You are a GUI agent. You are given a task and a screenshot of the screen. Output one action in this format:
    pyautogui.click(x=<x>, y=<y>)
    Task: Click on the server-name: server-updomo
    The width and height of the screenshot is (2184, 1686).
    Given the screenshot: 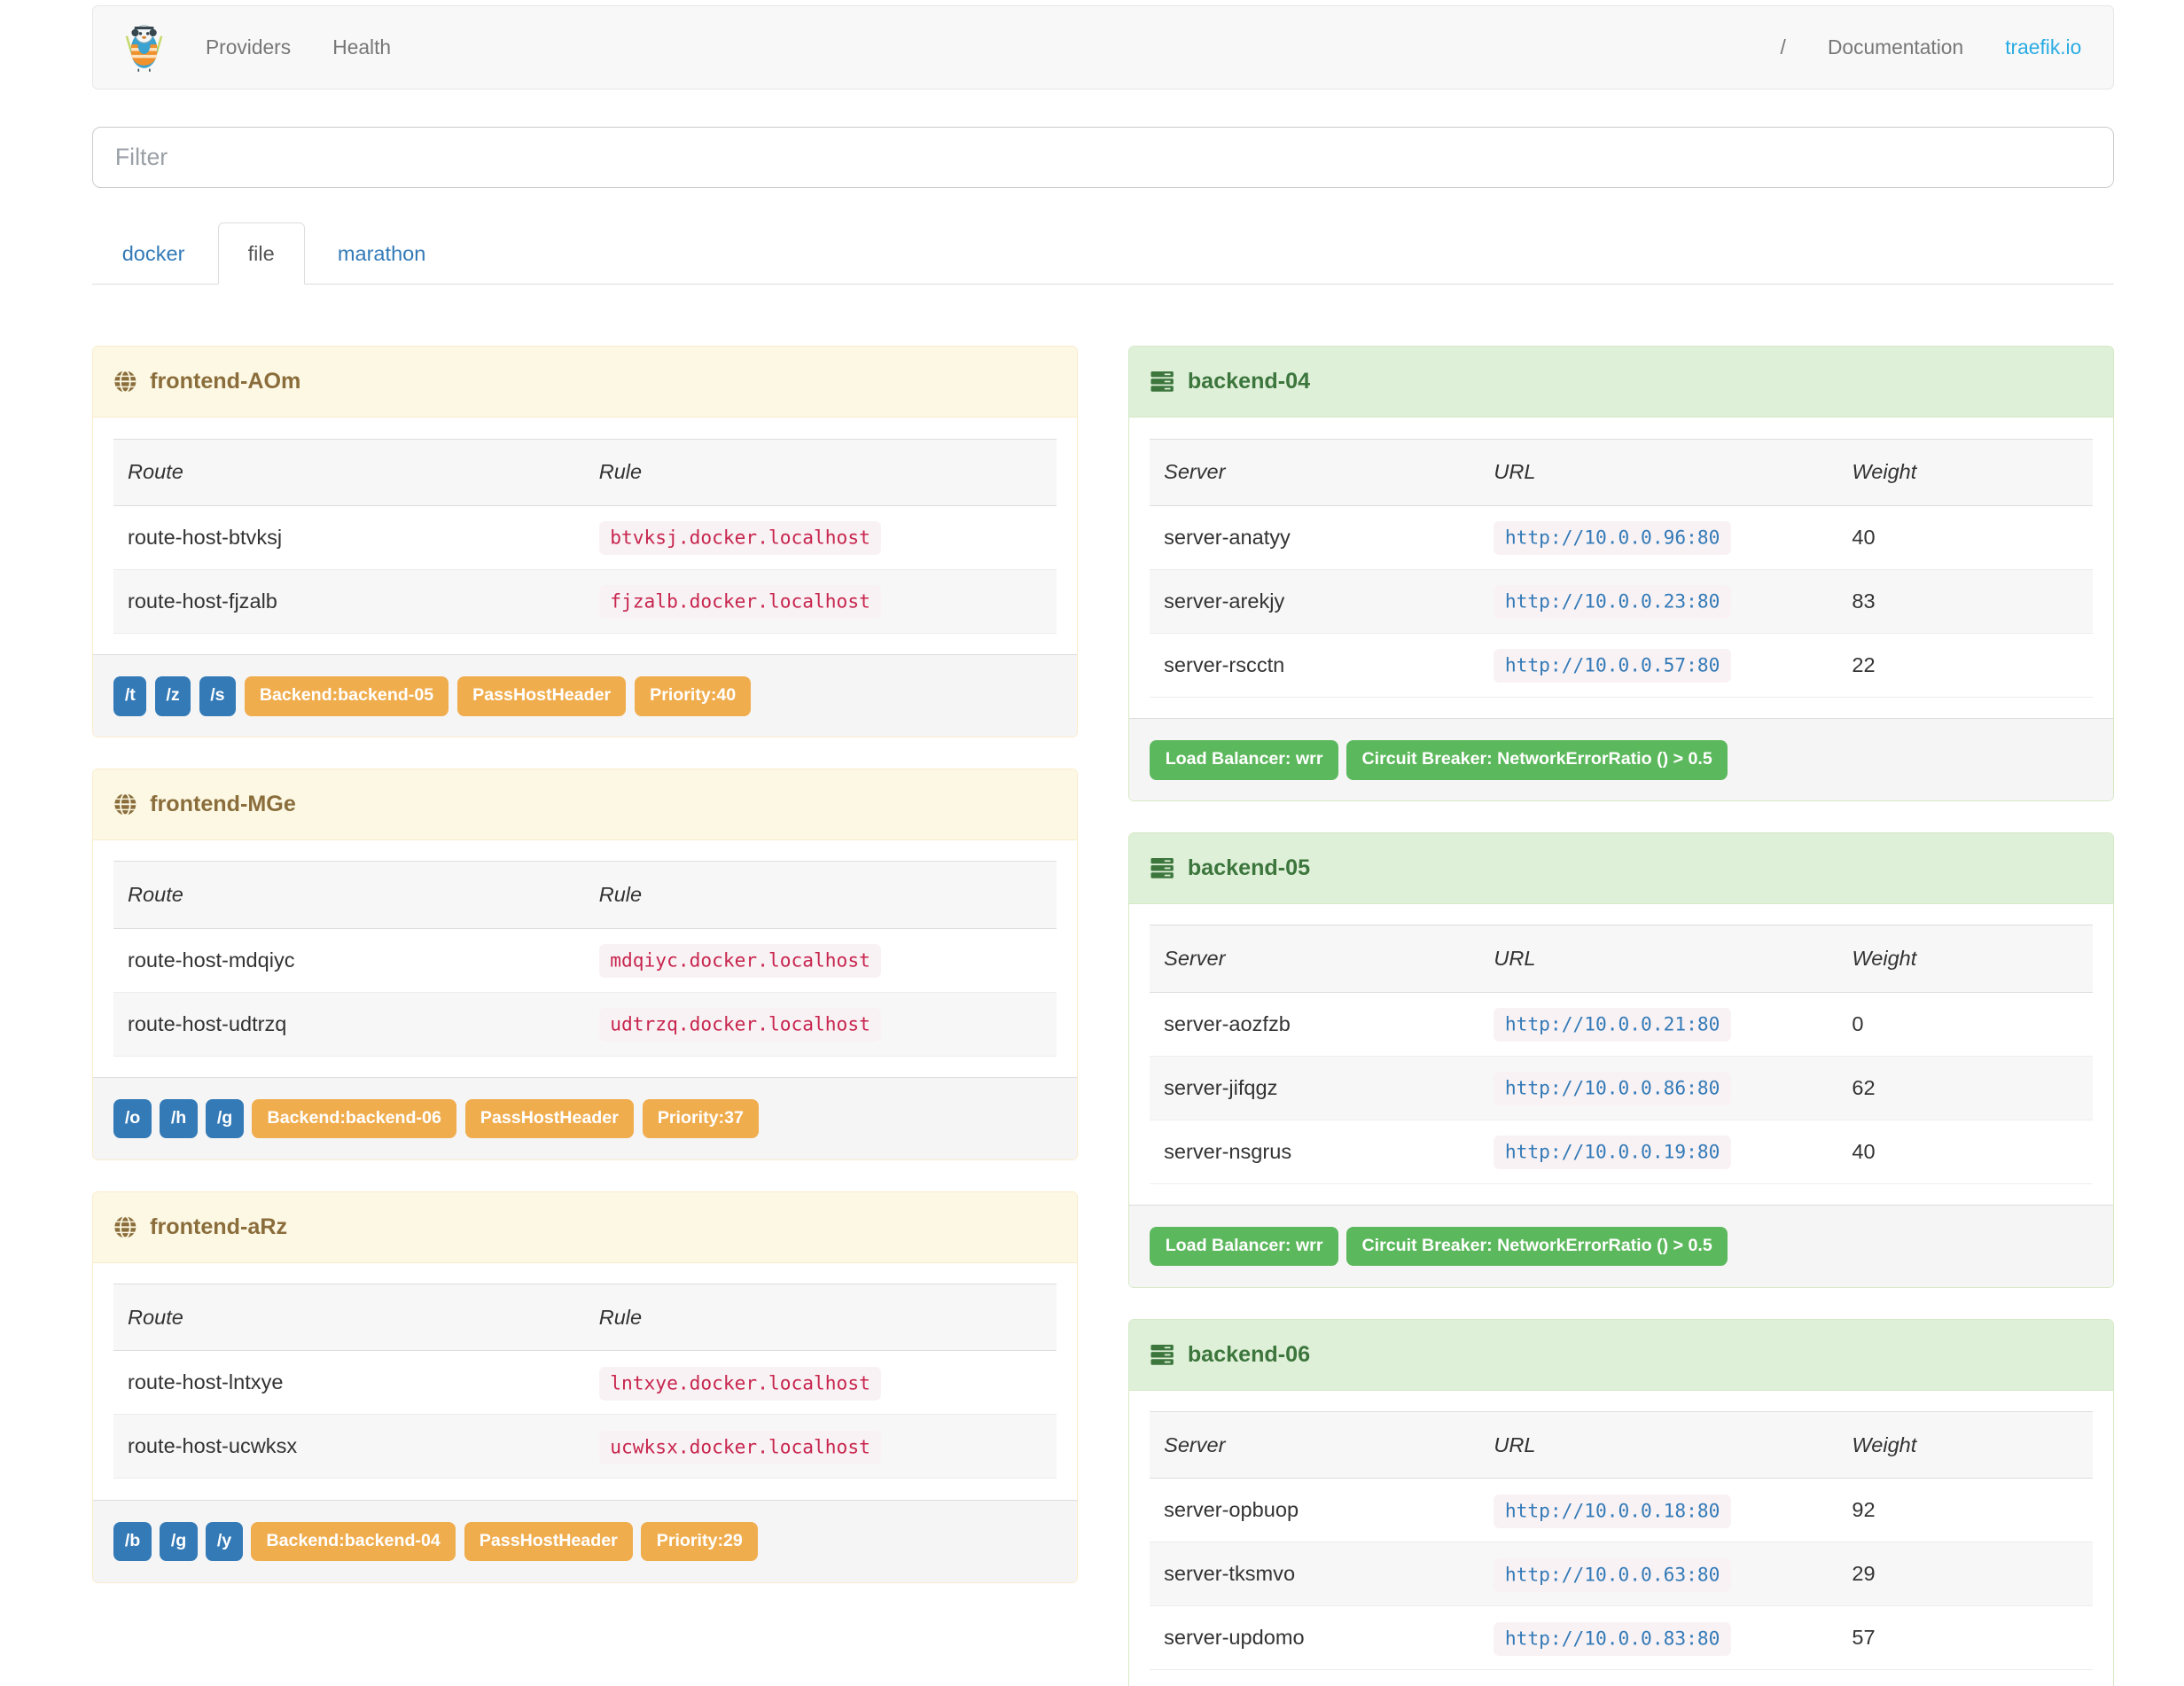 What is the action you would take?
    pyautogui.click(x=1315, y=1638)
    